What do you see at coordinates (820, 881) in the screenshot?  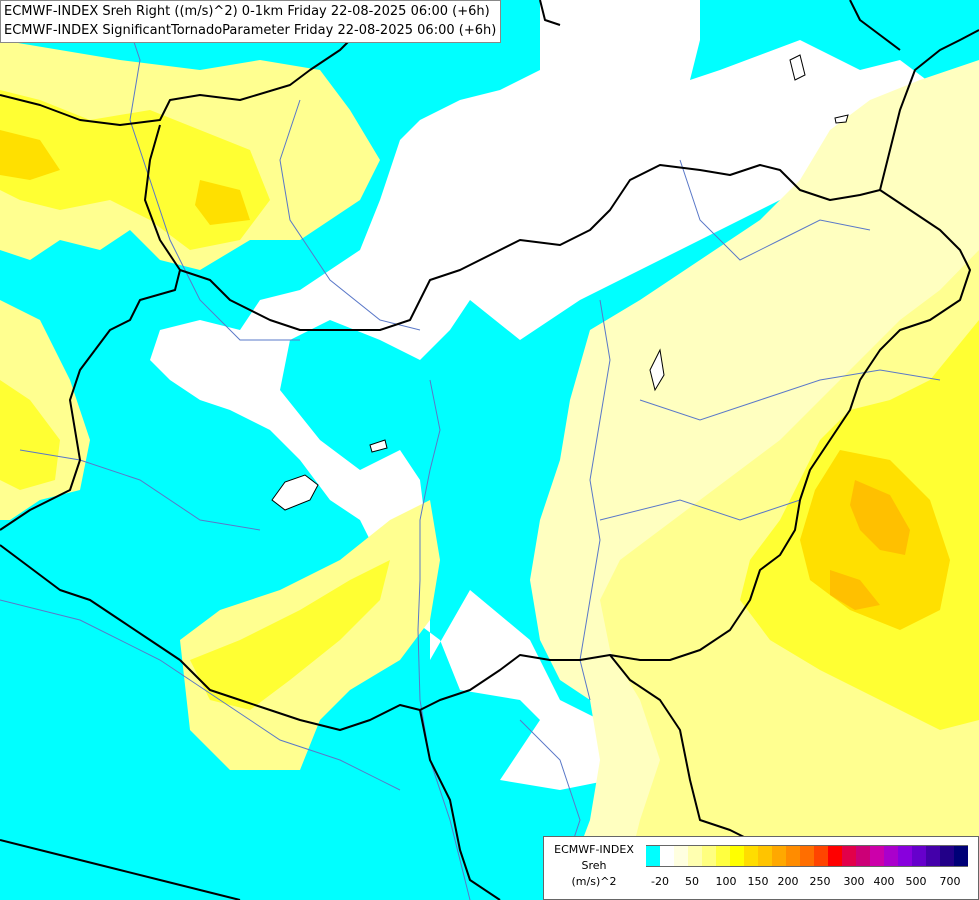 I see `legend-tick-label: 250` at bounding box center [820, 881].